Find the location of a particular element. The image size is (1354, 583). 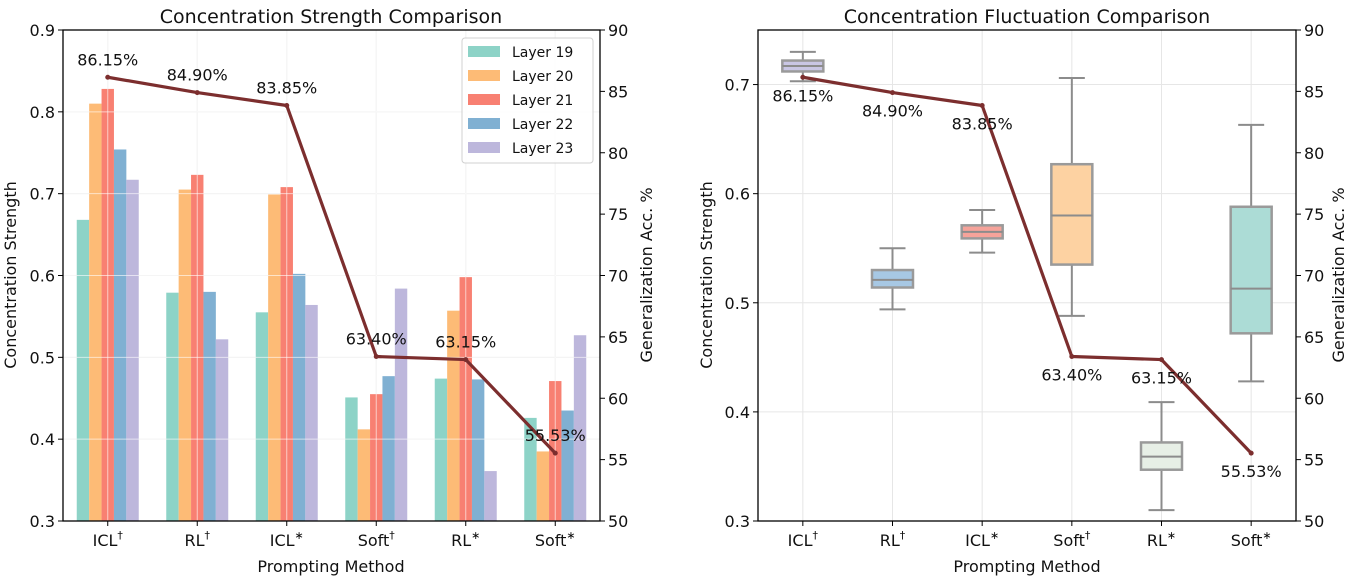

x-axis-label: Prompting Method is located at coordinates (330, 566).